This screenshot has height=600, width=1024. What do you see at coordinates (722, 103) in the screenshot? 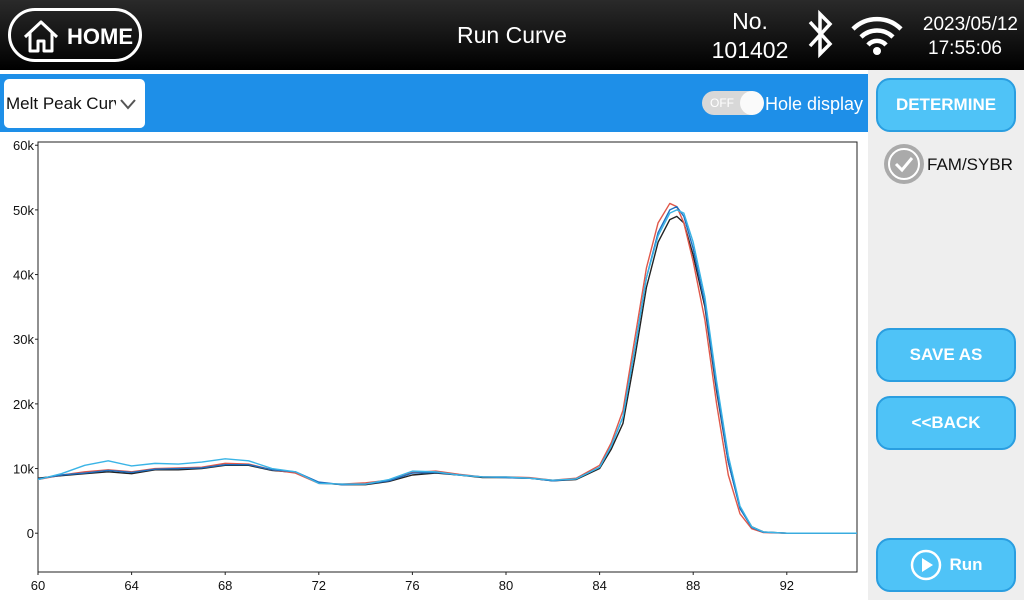
I see `toggle-state: OFF` at bounding box center [722, 103].